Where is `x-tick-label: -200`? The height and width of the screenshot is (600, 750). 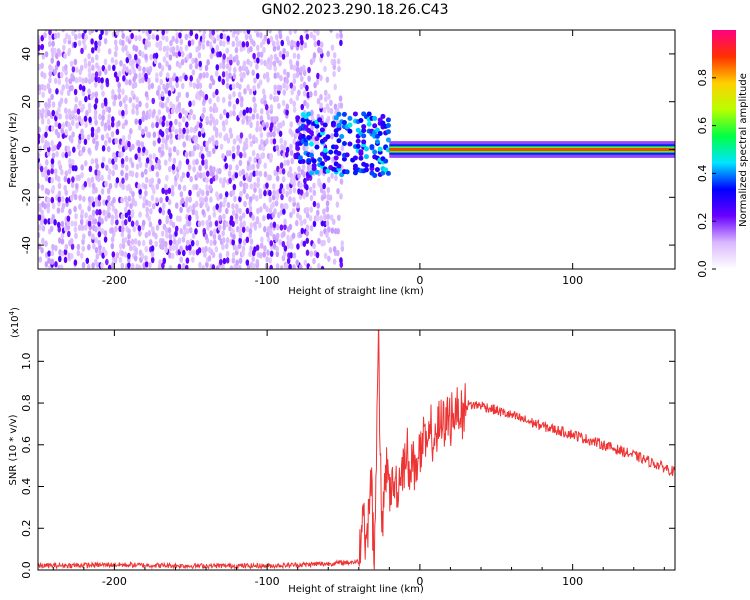
x-tick-label: -200 is located at coordinates (114, 280).